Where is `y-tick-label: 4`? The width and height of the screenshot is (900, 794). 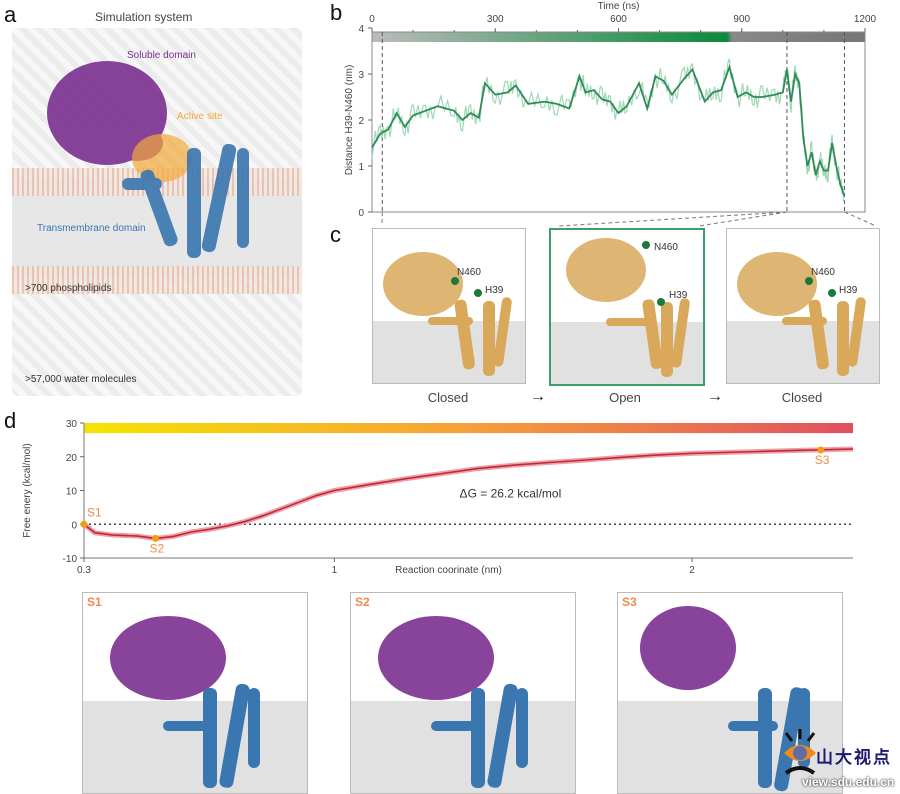 y-tick-label: 4 is located at coordinates (361, 29).